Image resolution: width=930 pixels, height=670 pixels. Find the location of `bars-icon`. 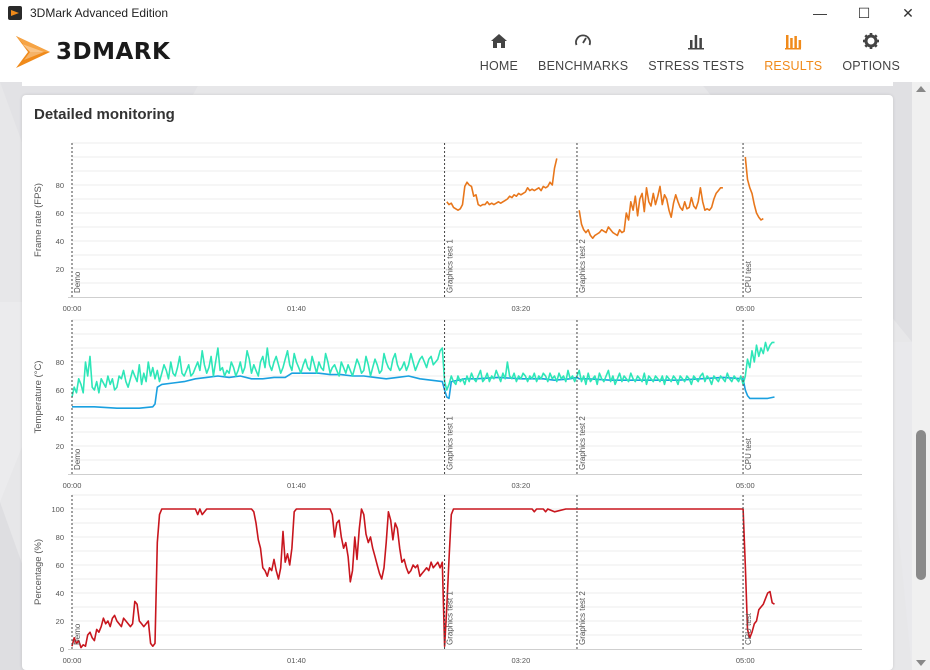

bars-icon is located at coordinates (696, 42).